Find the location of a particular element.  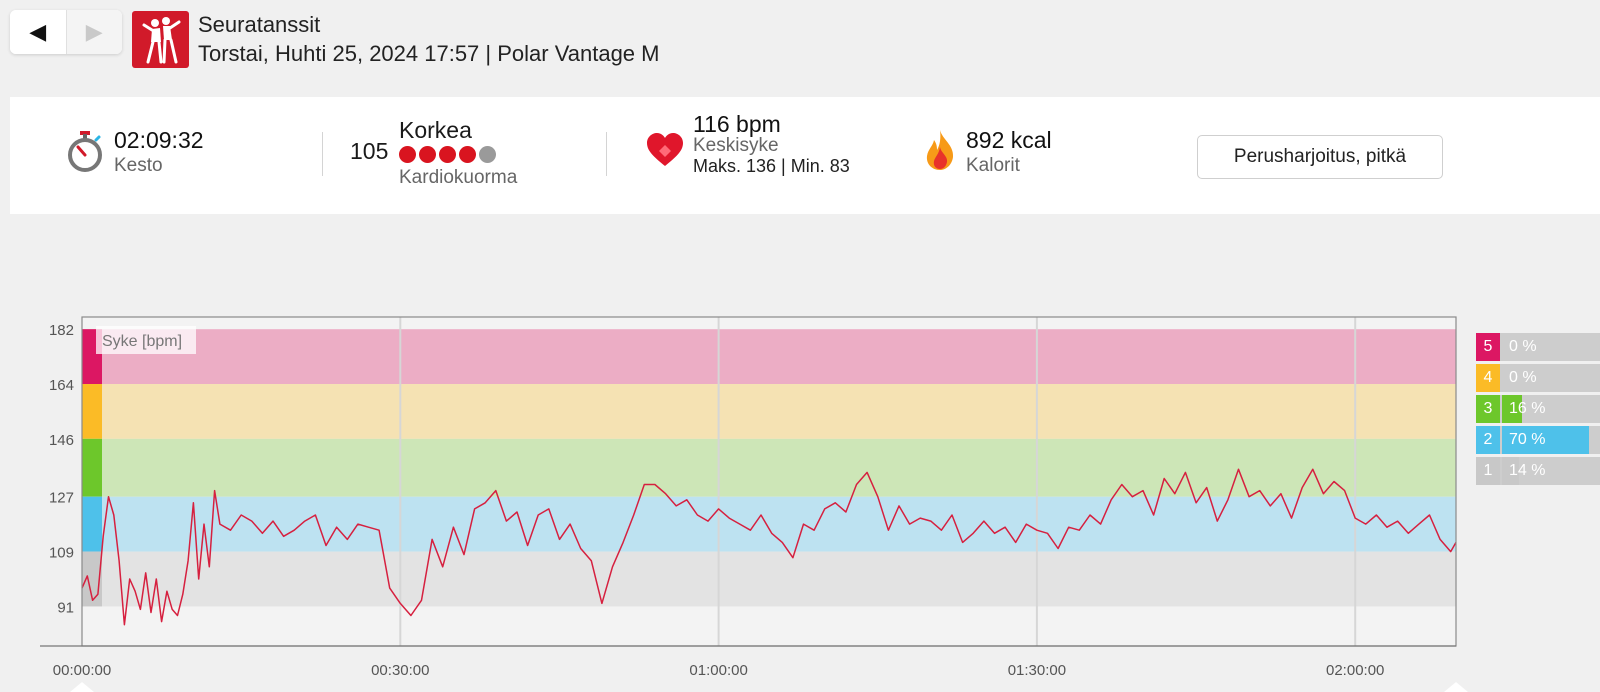

calories-value: 892 kcal is located at coordinates (1009, 140).